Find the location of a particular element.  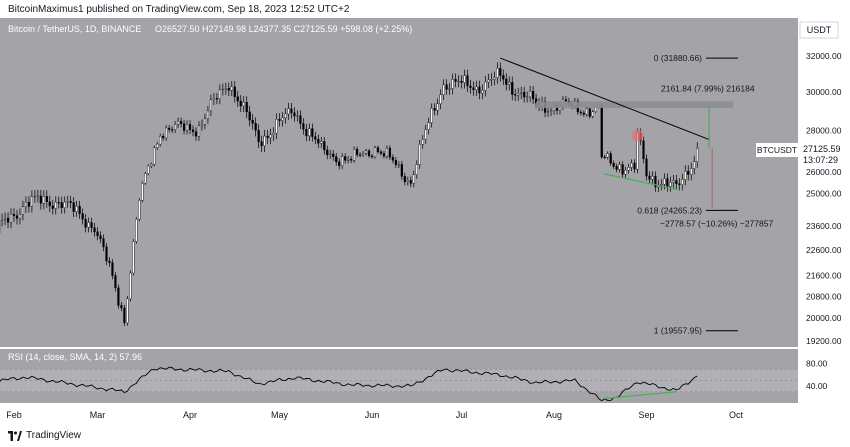

y-tick-label: 32000.00 is located at coordinates (824, 56).